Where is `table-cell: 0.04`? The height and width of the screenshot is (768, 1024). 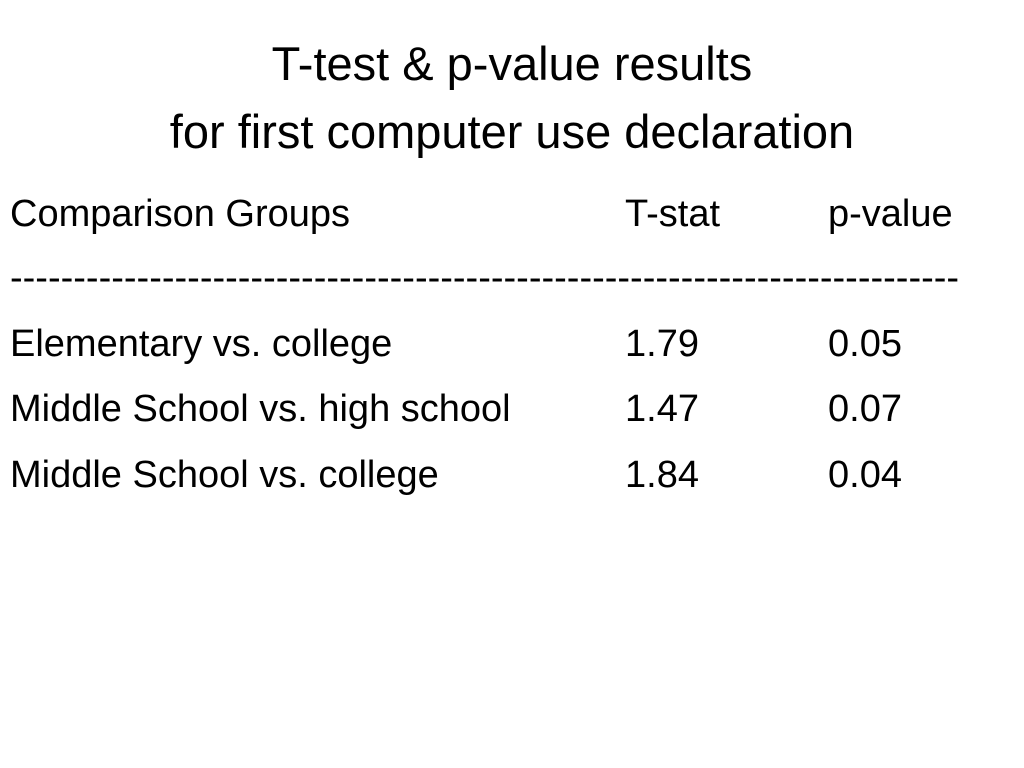 table-cell: 0.04 is located at coordinates (865, 475).